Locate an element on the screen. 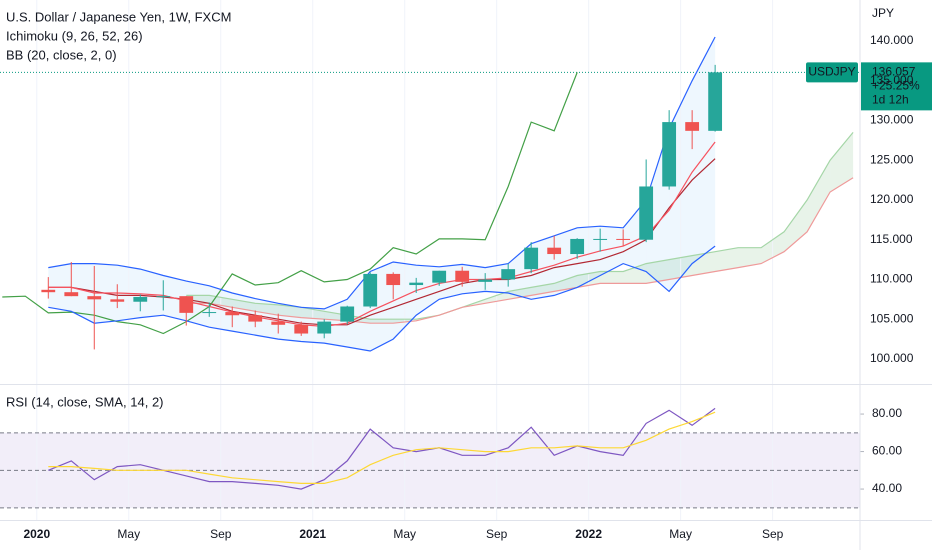 This screenshot has height=550, width=932. y-tick-label: 115.000 is located at coordinates (891, 239).